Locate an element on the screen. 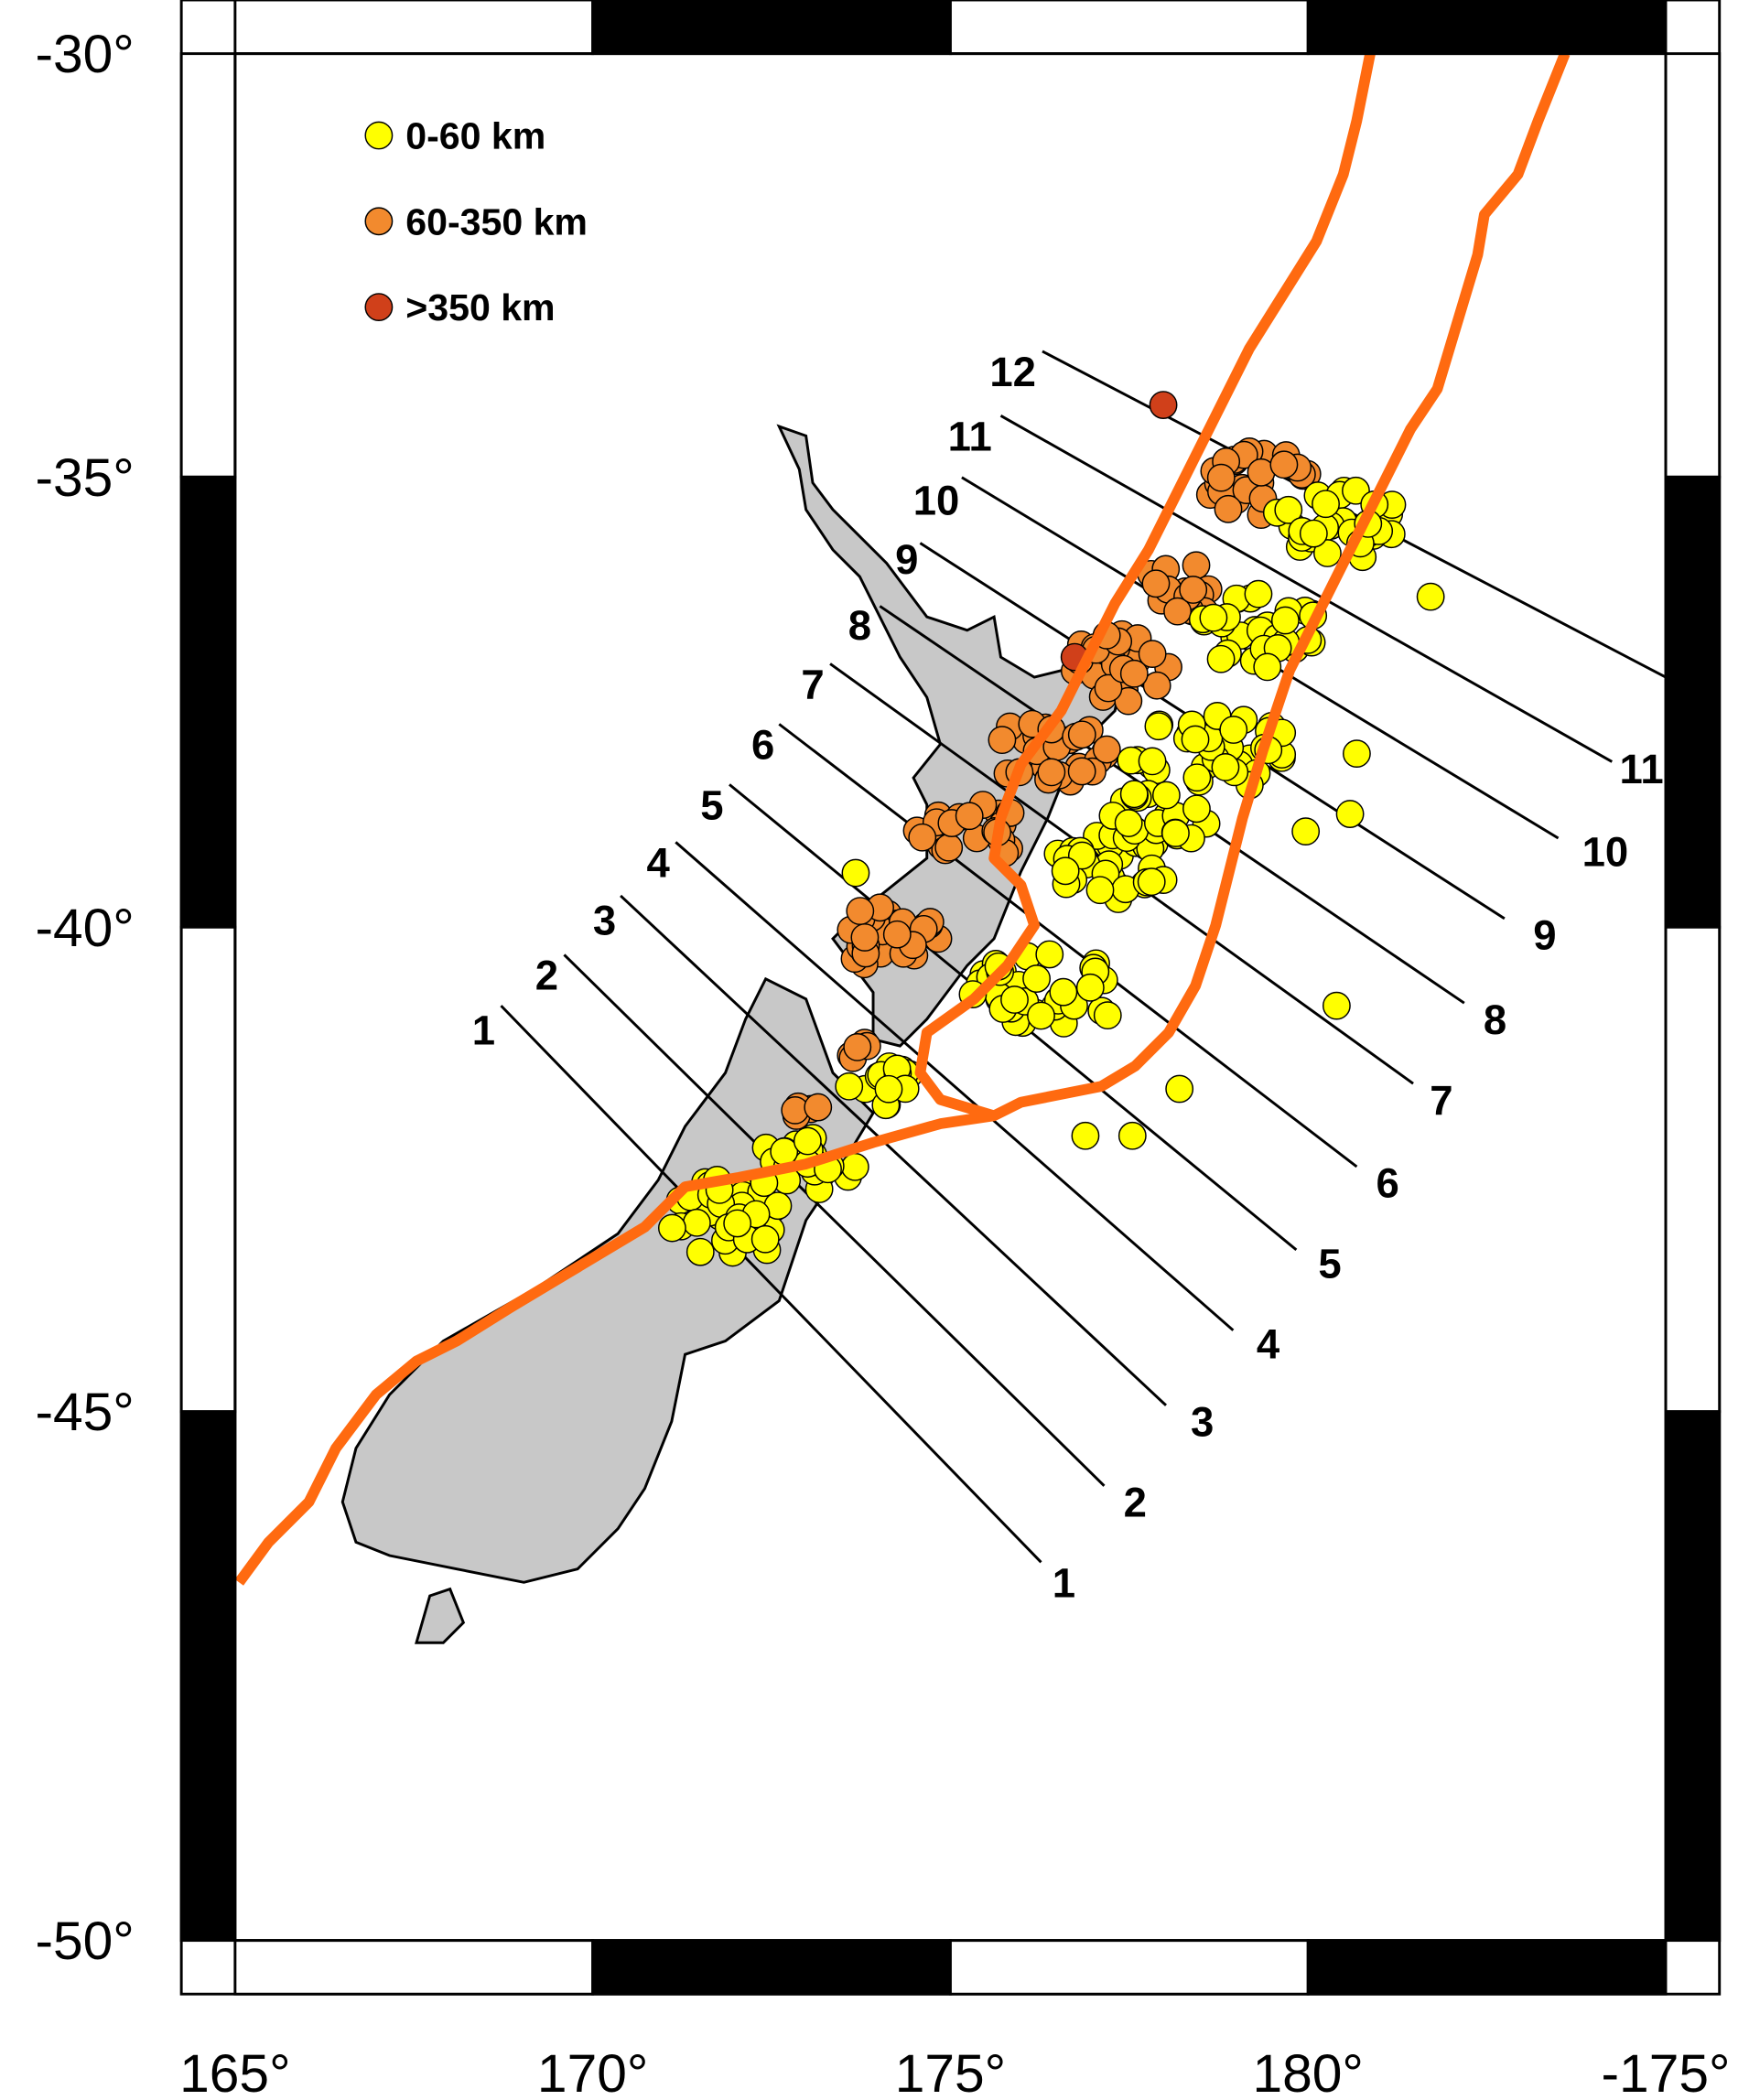  plate-boundary is located at coordinates (1145, 587).